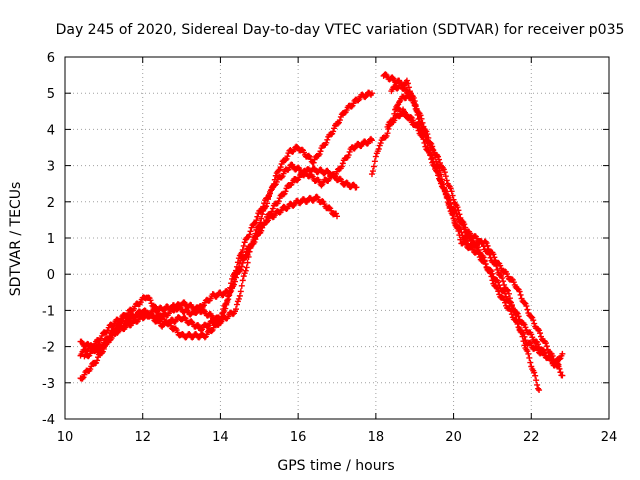 The width and height of the screenshot is (640, 480). Describe the element at coordinates (453, 437) in the screenshot. I see `x-tick-label: 20` at that location.